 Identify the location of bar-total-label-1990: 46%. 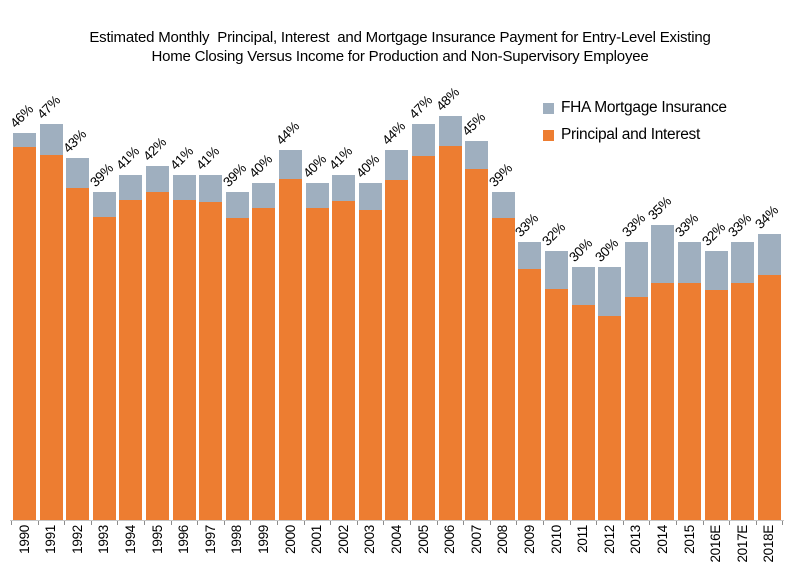
(22, 116).